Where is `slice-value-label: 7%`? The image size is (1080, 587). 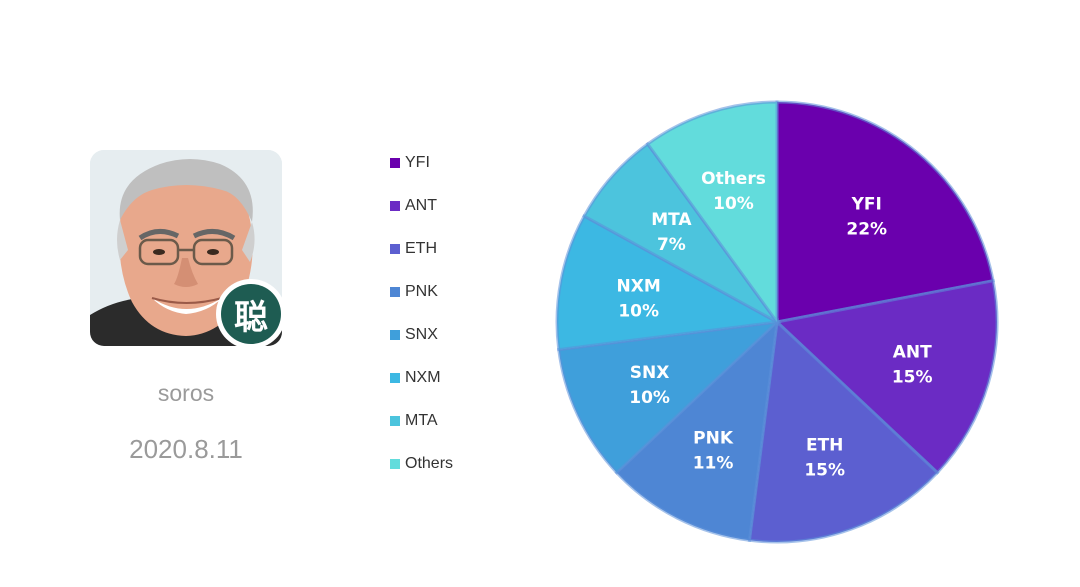 slice-value-label: 7% is located at coordinates (671, 245).